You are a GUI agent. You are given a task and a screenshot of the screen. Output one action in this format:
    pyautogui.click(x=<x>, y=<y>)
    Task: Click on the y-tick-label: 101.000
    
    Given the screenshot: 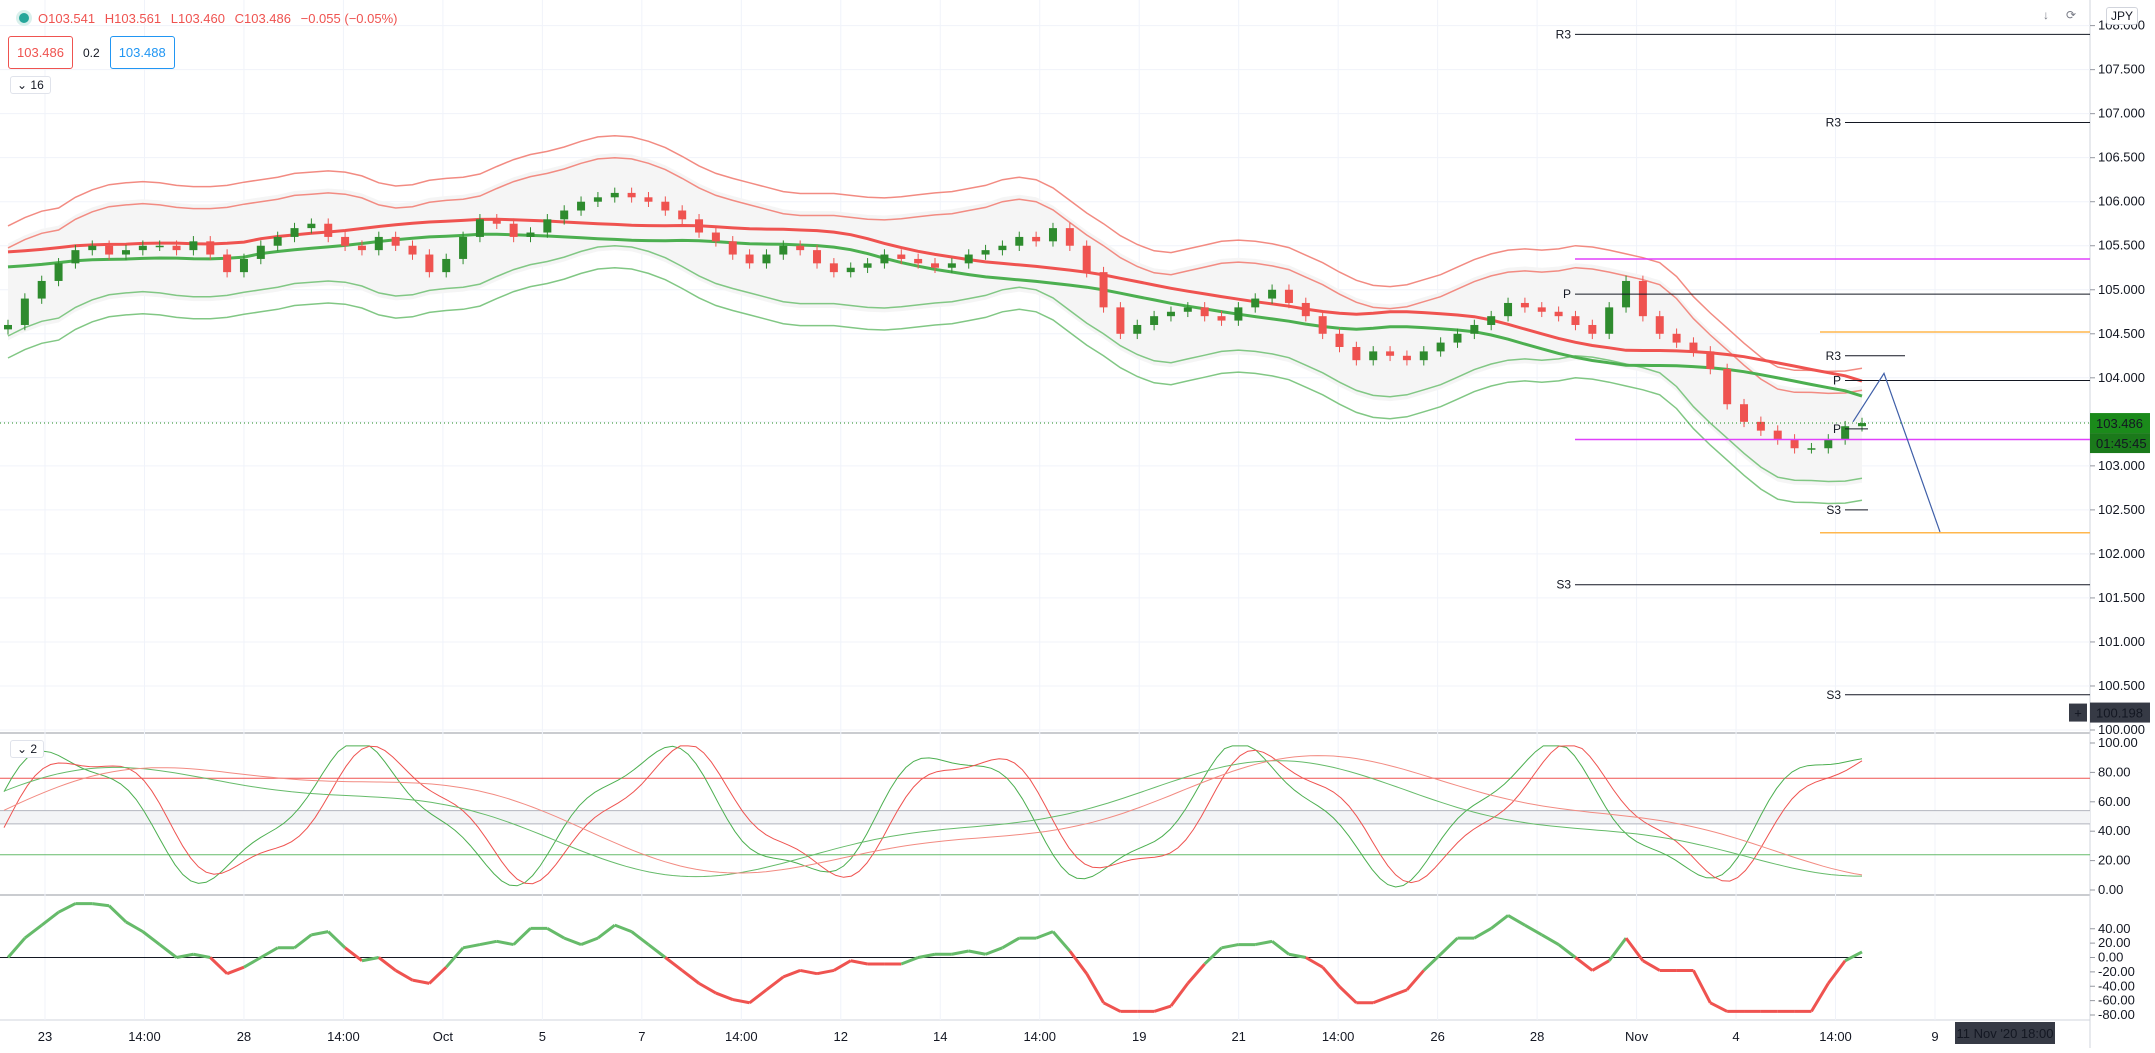 What is the action you would take?
    pyautogui.click(x=2121, y=641)
    